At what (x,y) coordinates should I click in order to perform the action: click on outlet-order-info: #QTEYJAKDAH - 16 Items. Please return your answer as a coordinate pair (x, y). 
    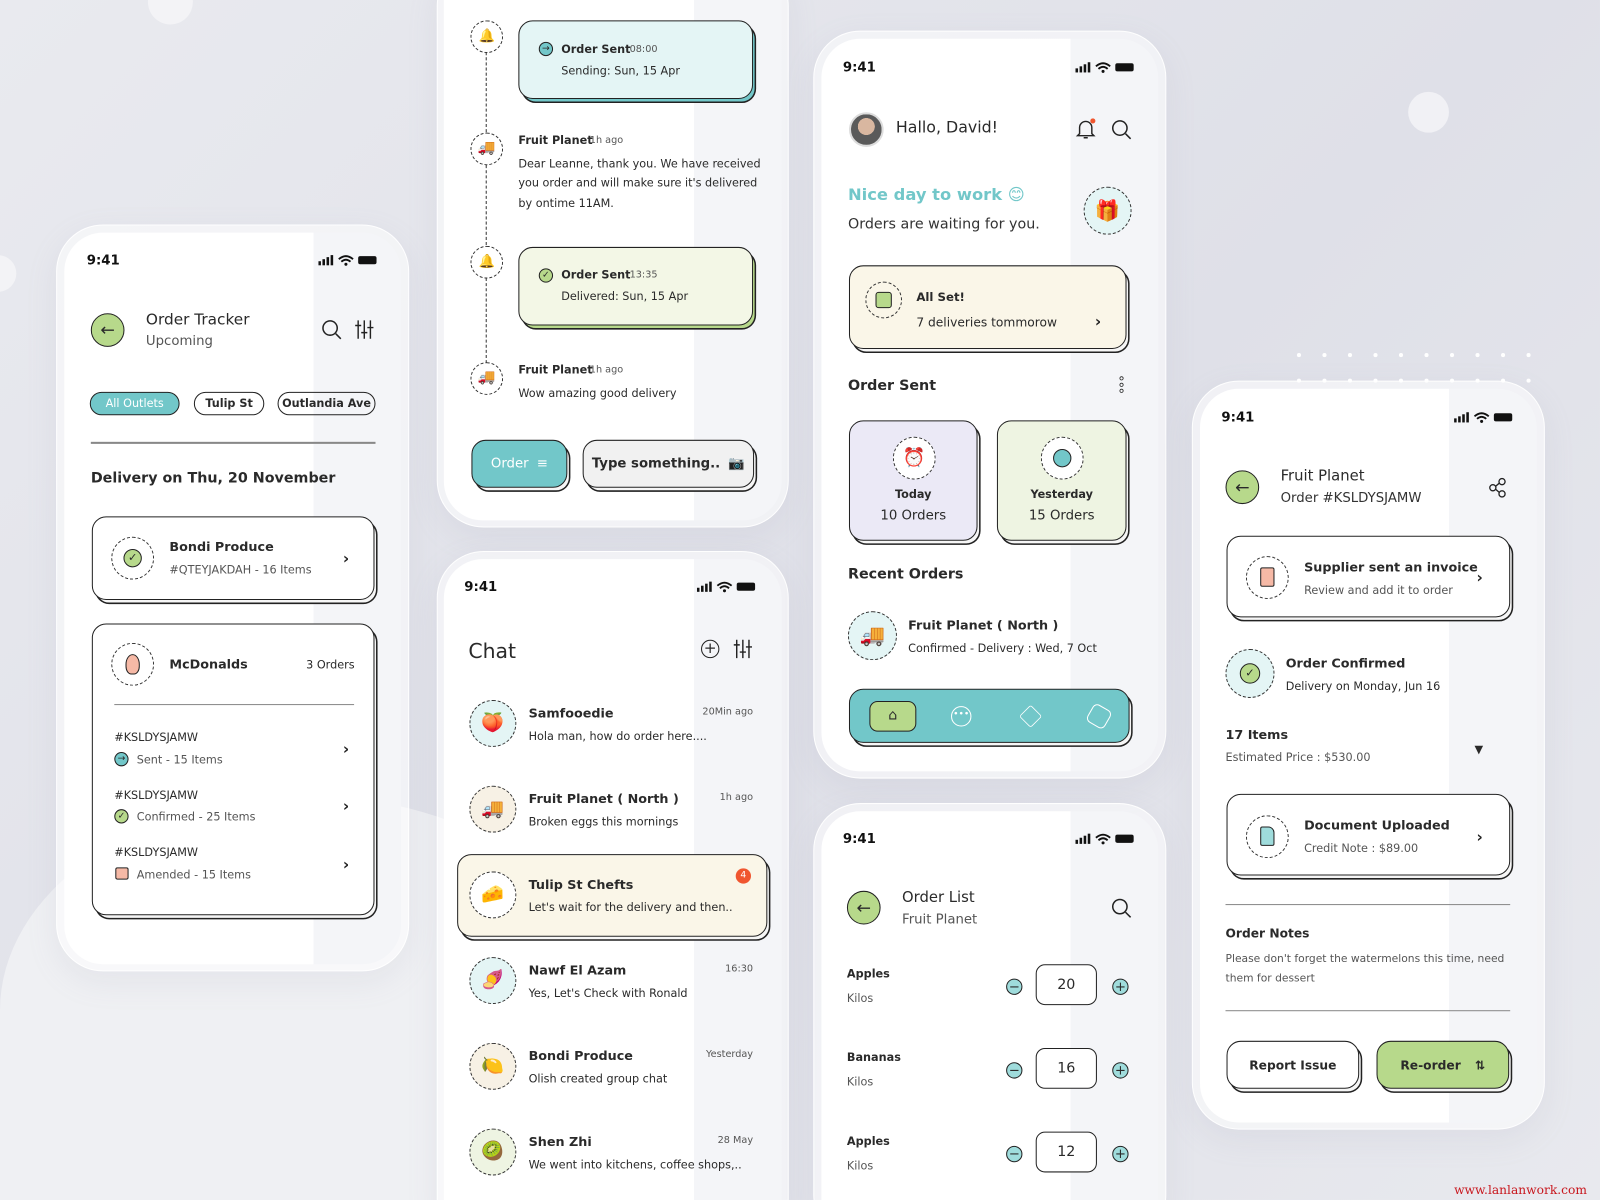
    Looking at the image, I should click on (240, 570).